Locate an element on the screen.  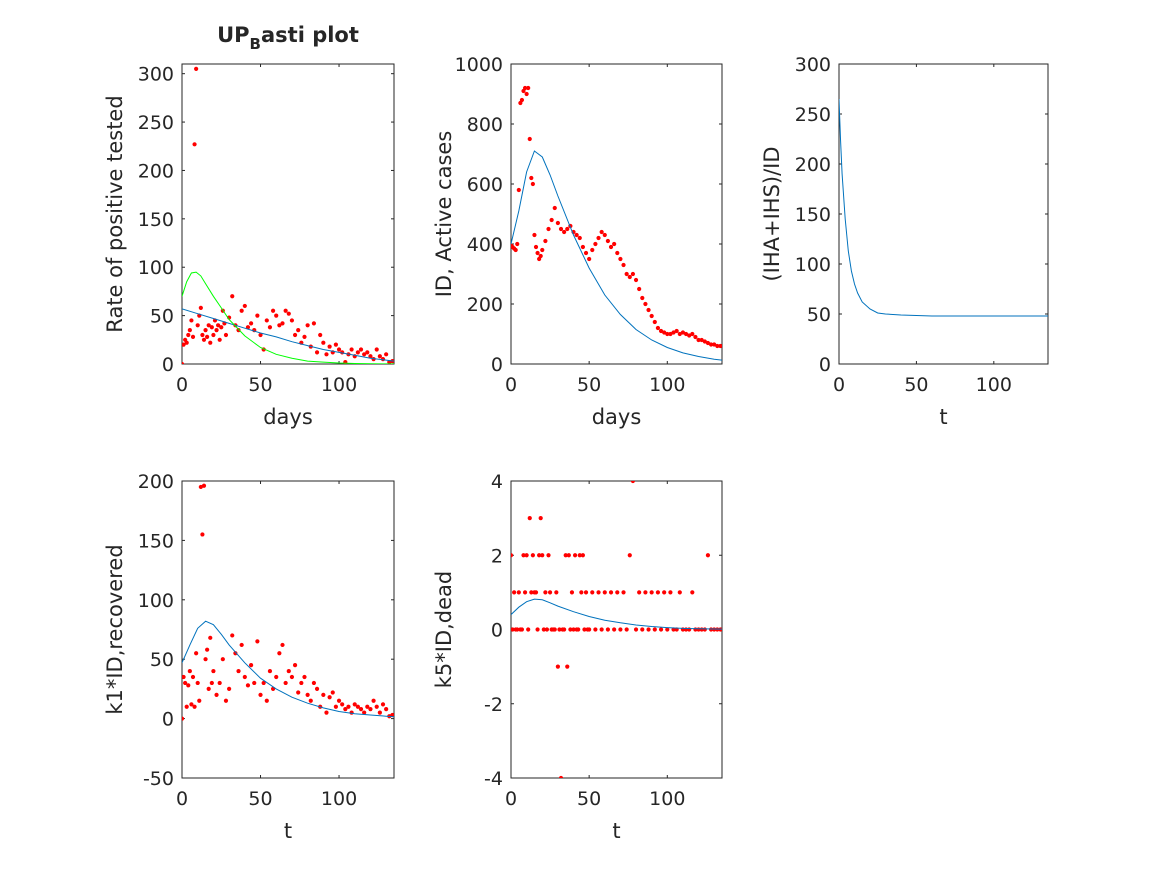
x-tick-label: 50 is located at coordinates (589, 799).